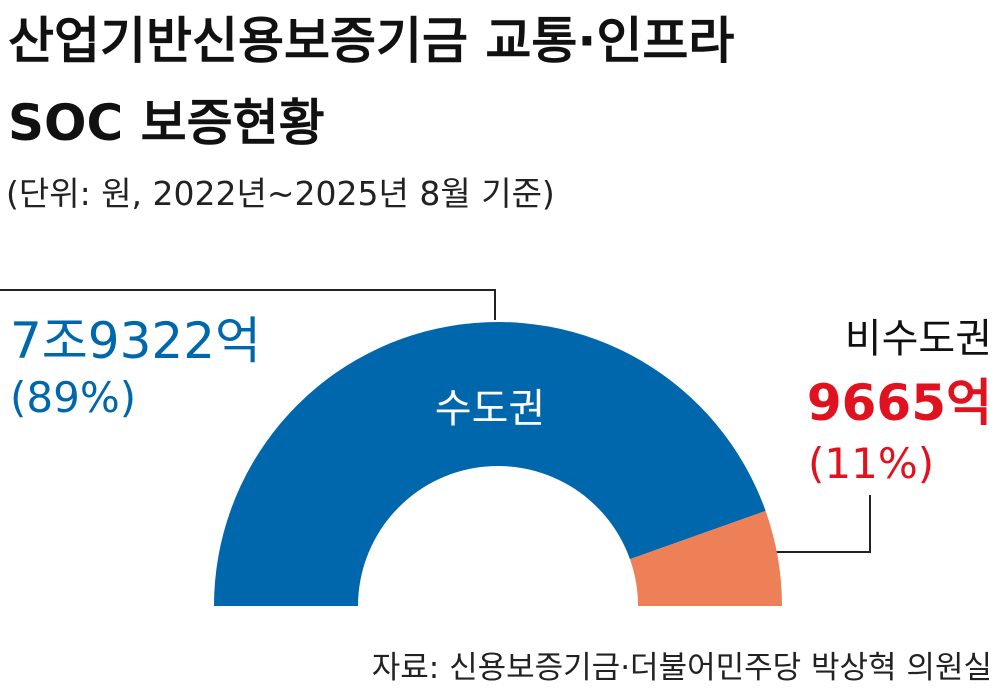  Describe the element at coordinates (166, 123) in the screenshot. I see `title-line: SOC 보증현황` at that location.